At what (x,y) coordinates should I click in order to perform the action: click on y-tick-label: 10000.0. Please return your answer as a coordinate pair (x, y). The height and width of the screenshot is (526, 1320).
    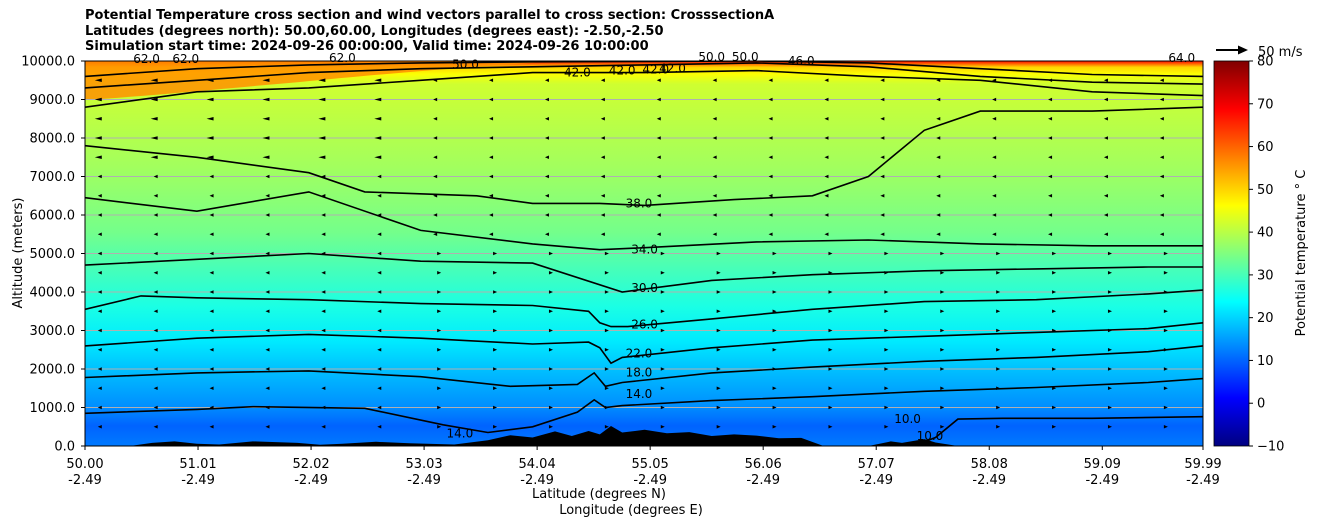
    Looking at the image, I should click on (48, 62).